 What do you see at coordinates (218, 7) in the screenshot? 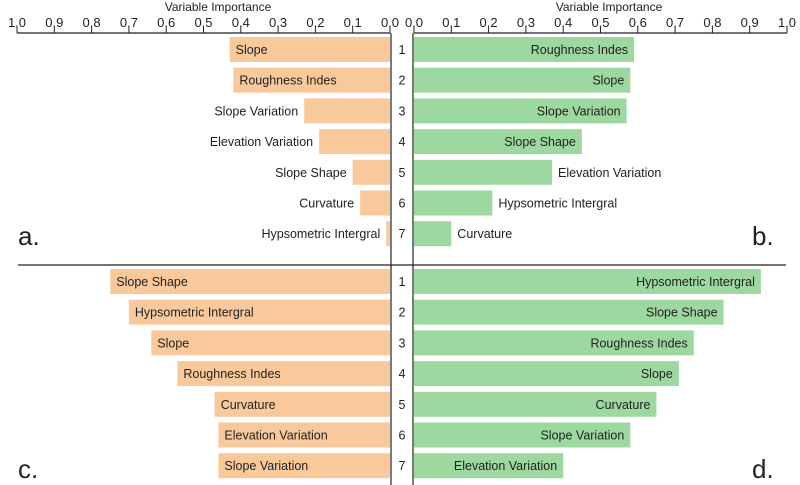
I see `axis-title-left: Variable Importance` at bounding box center [218, 7].